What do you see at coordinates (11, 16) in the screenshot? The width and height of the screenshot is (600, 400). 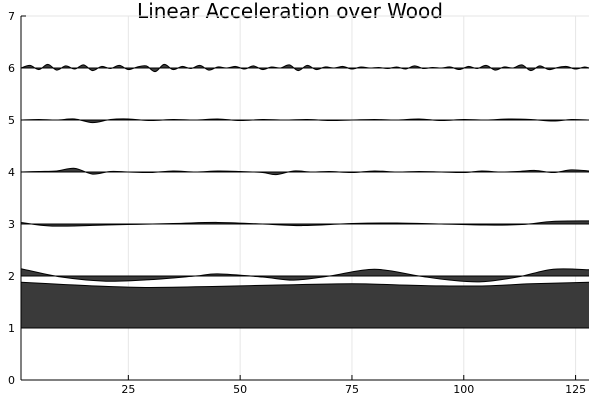 I see `y-tick-label: 7` at bounding box center [11, 16].